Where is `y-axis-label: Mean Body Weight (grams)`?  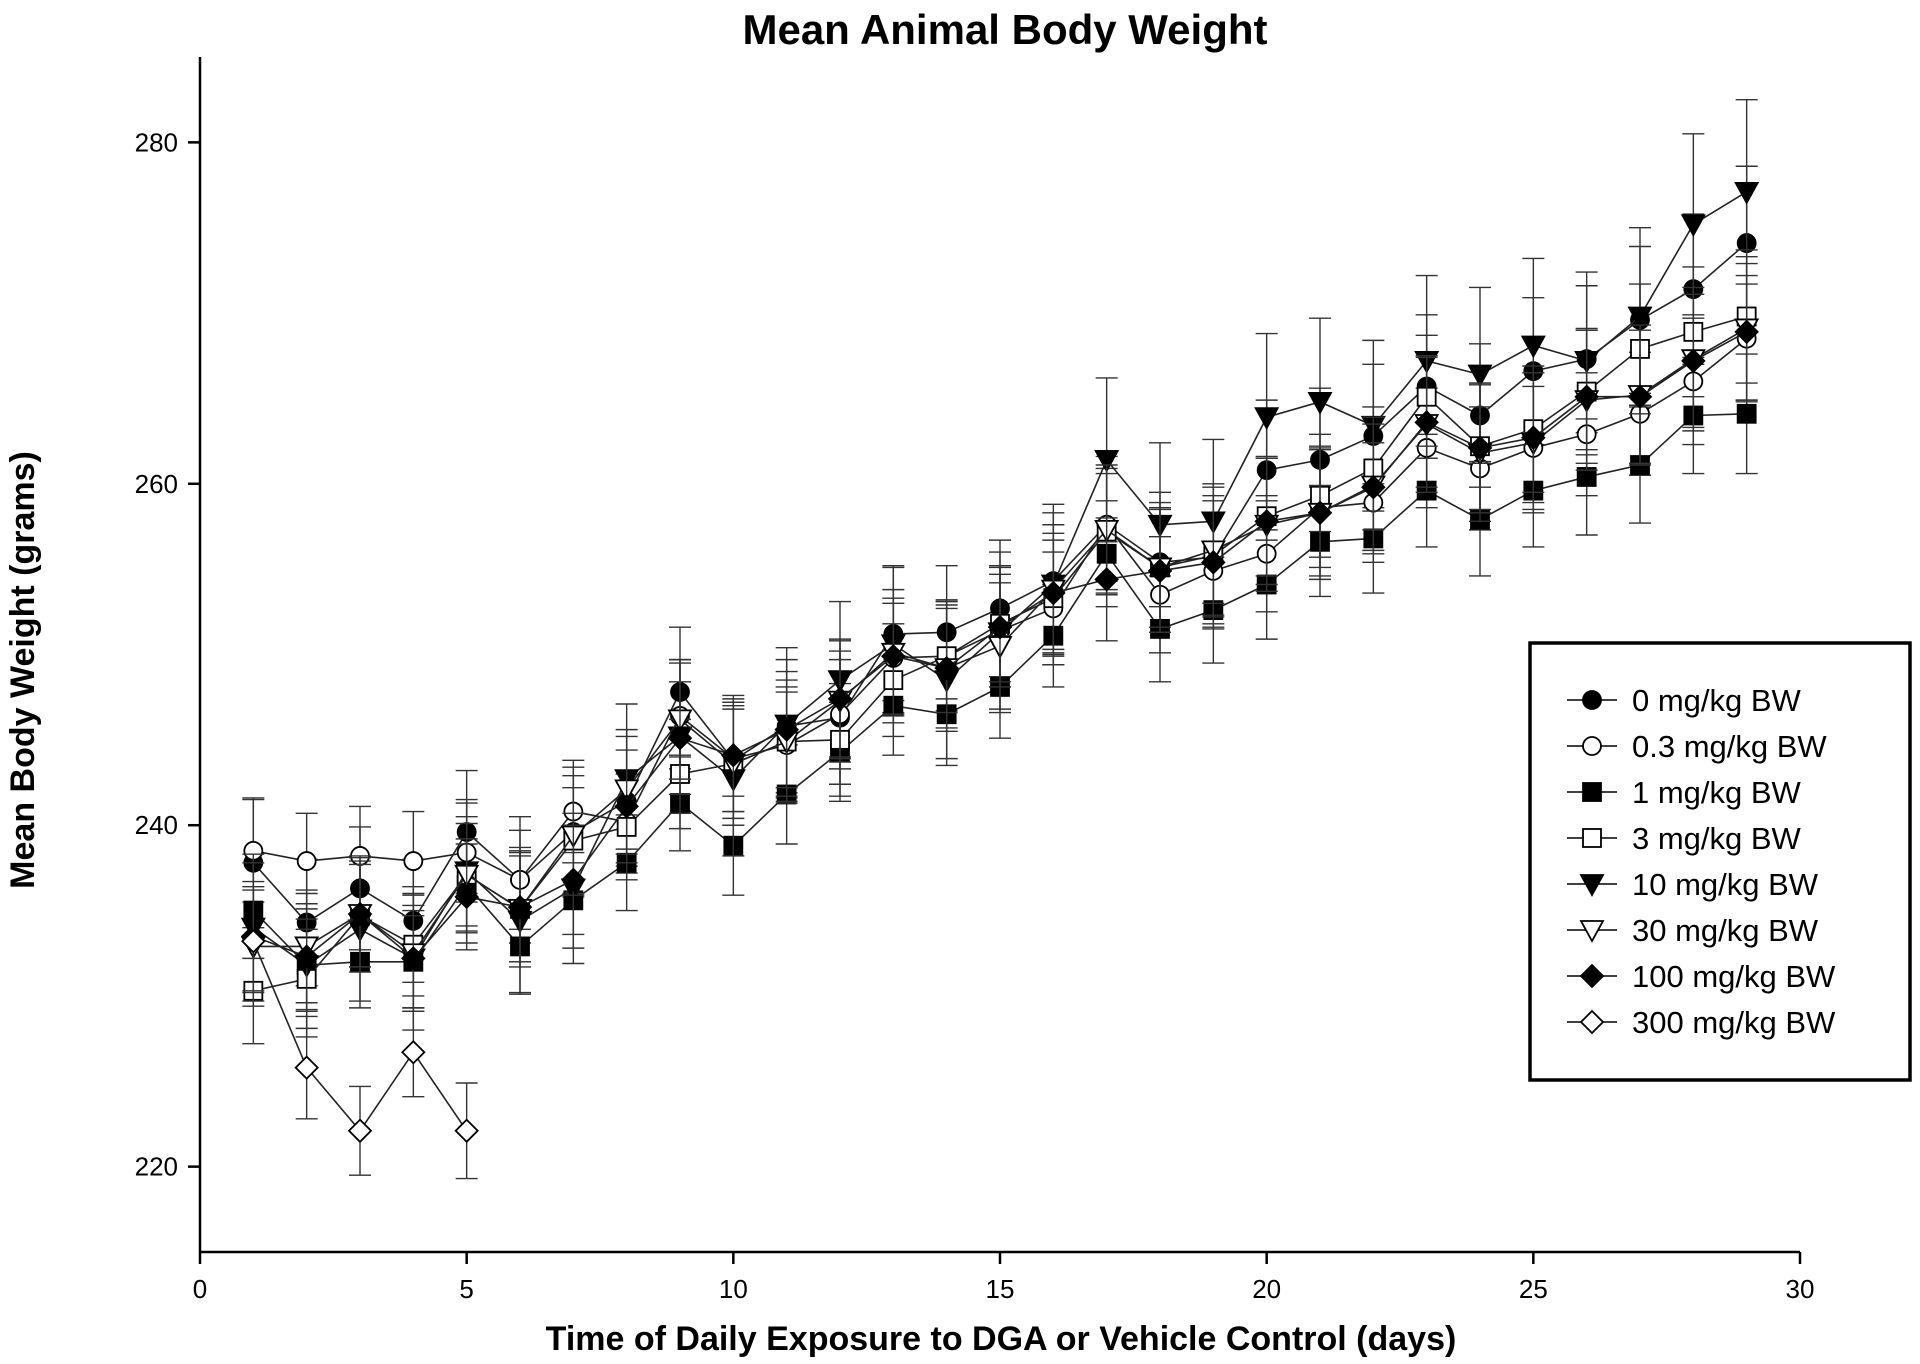 y-axis-label: Mean Body Weight (grams) is located at coordinates (23, 670).